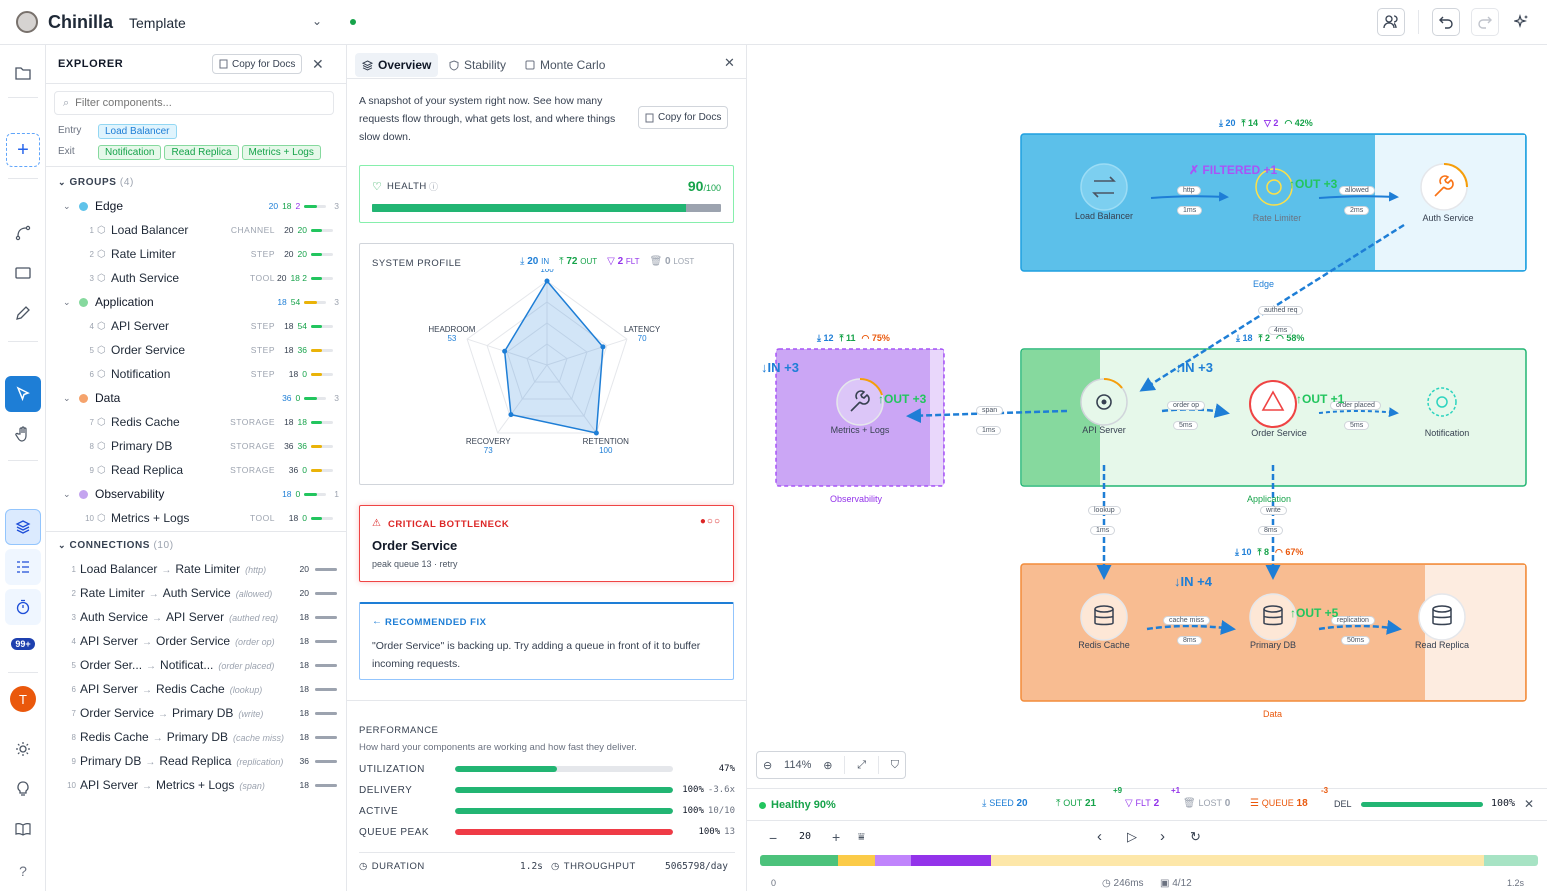 Image resolution: width=1547 pixels, height=891 pixels. I want to click on component-row: 4 ⬡ API Server STEP 18 54, so click(196, 326).